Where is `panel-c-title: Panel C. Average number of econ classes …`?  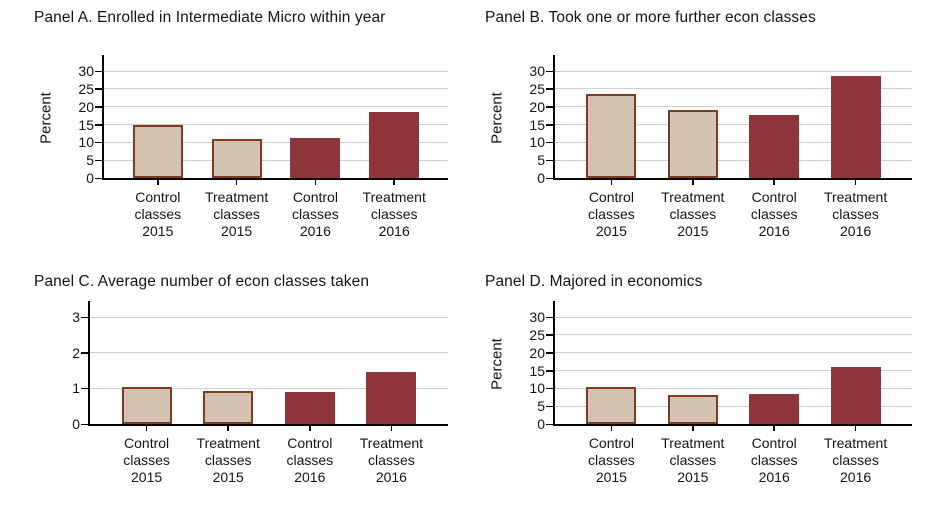
panel-c-title: Panel C. Average number of econ classes … is located at coordinates (202, 281).